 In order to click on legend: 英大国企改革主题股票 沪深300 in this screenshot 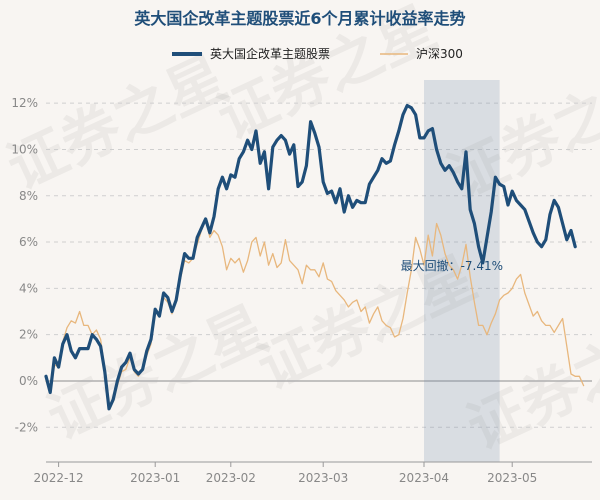, I will do `click(317, 53)`.